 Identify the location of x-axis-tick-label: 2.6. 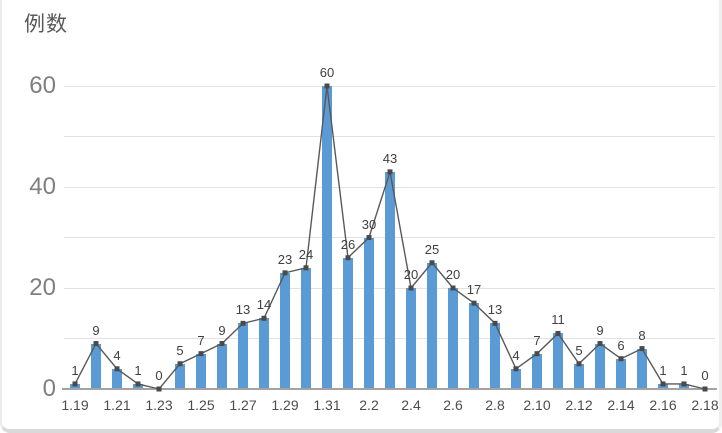
(453, 405).